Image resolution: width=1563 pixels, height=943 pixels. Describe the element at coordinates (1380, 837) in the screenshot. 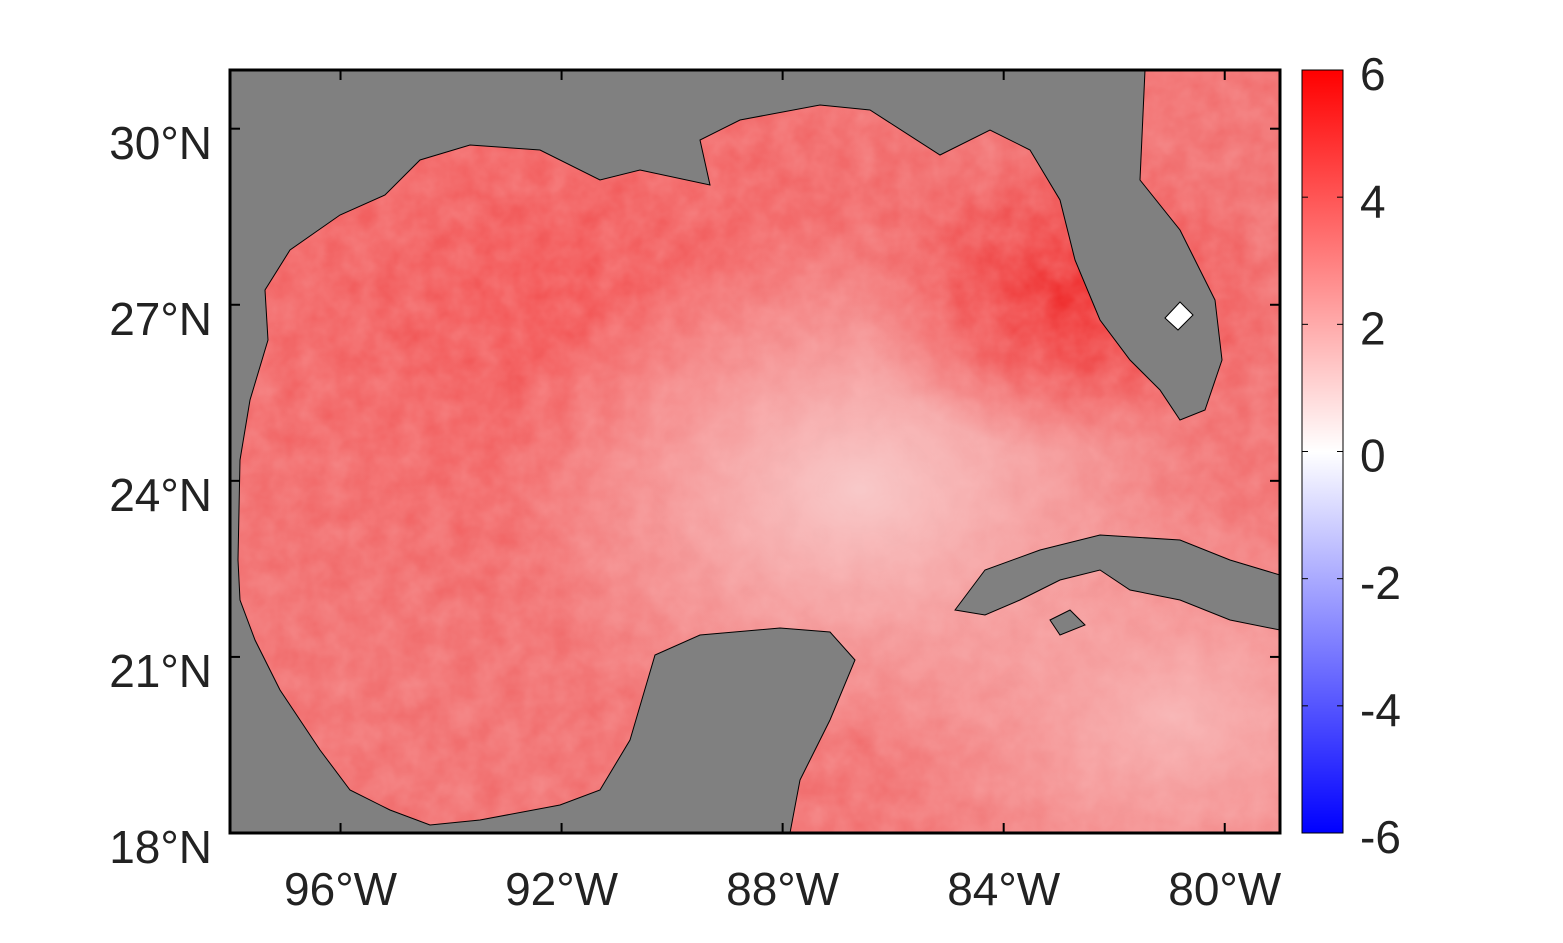

I see `colorbar-label: -6` at that location.